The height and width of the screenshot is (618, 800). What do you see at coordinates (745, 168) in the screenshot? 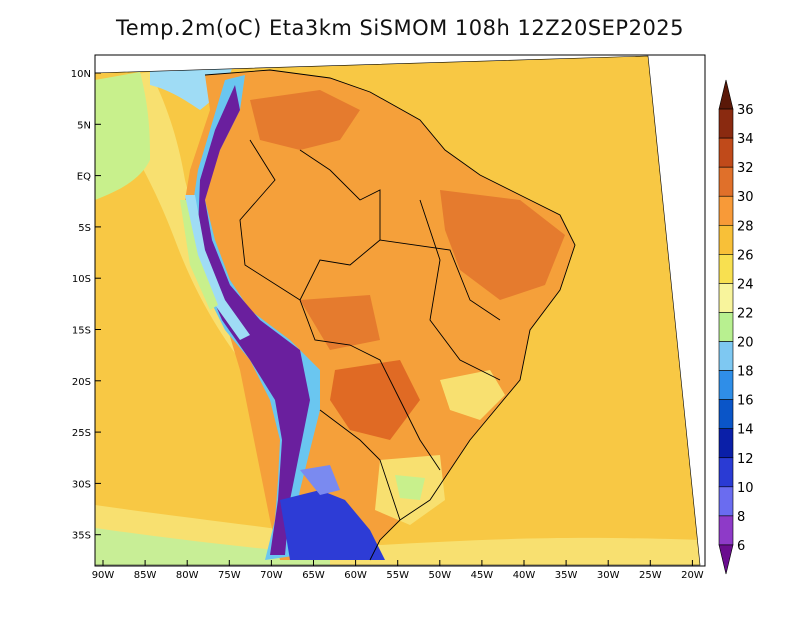
I see `colorbar-label: 32` at bounding box center [745, 168].